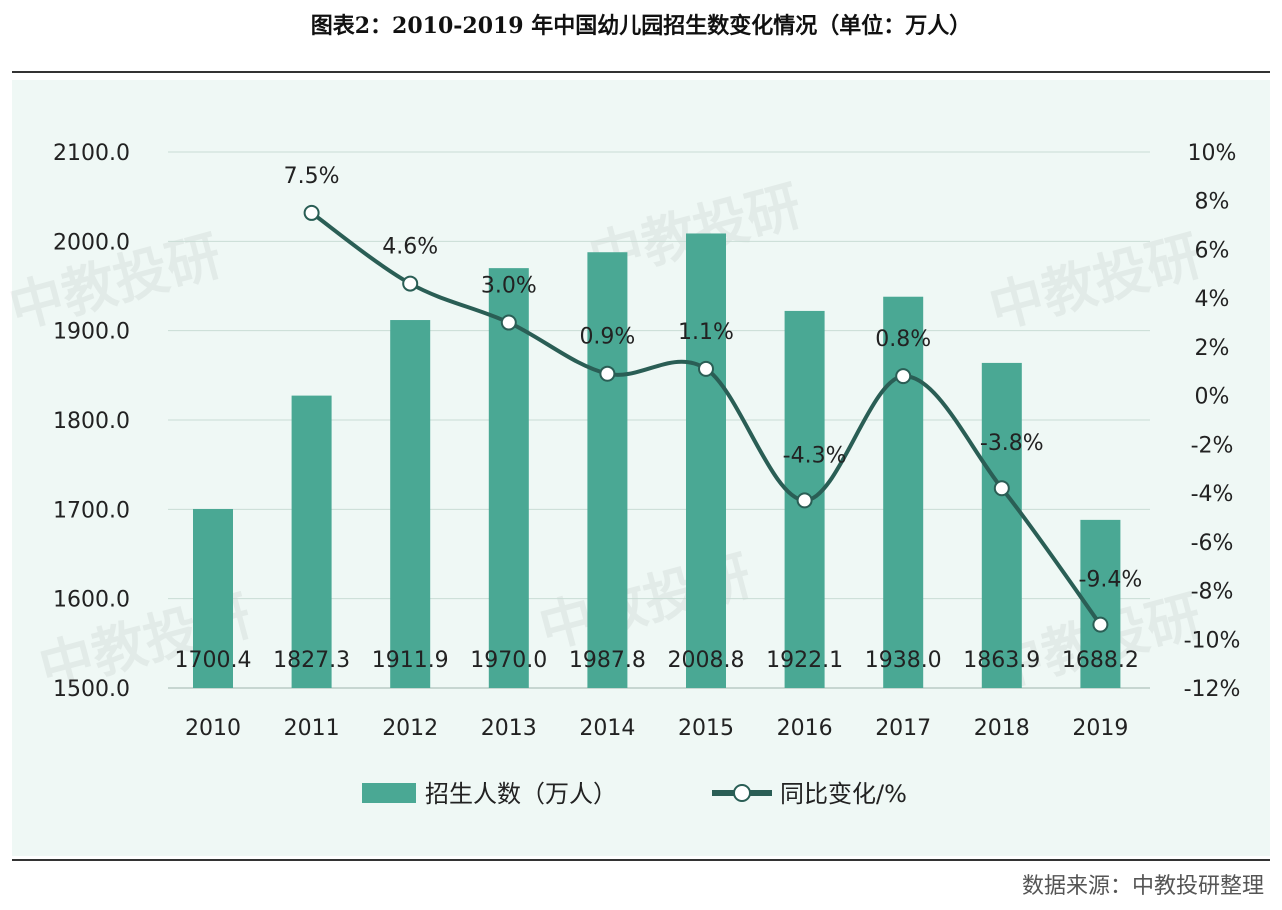  What do you see at coordinates (1212, 397) in the screenshot?
I see `right-axis-tick: 0%` at bounding box center [1212, 397].